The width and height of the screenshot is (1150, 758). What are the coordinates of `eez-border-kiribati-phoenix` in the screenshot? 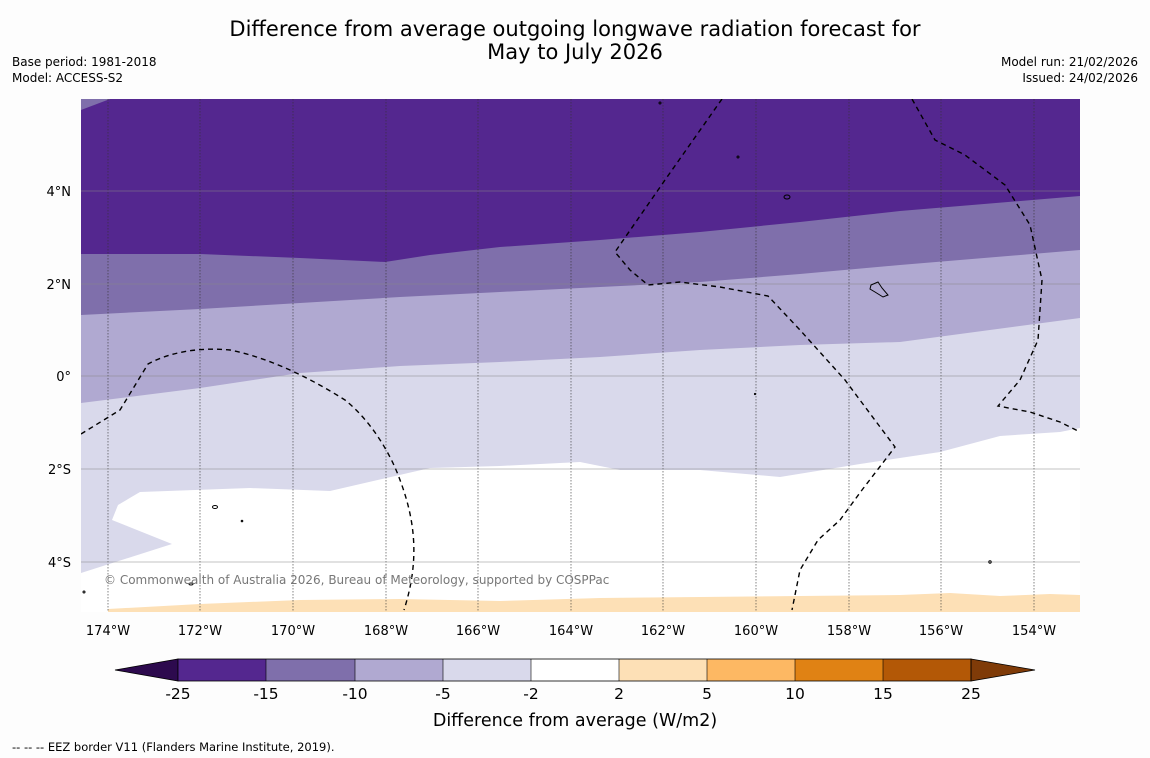 It's located at (248, 479).